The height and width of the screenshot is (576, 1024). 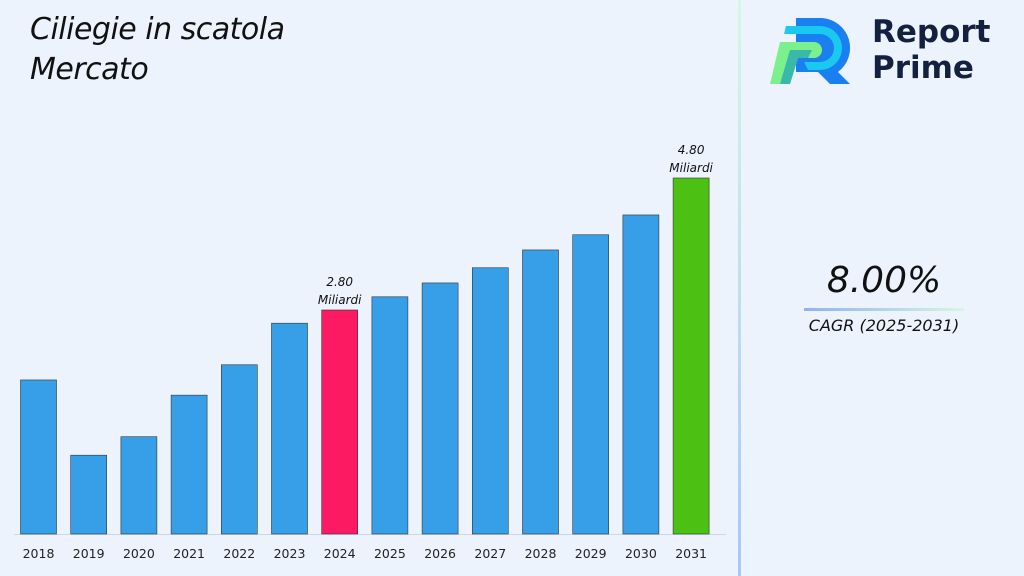 What do you see at coordinates (290, 553) in the screenshot?
I see `x-tick-label: 2023` at bounding box center [290, 553].